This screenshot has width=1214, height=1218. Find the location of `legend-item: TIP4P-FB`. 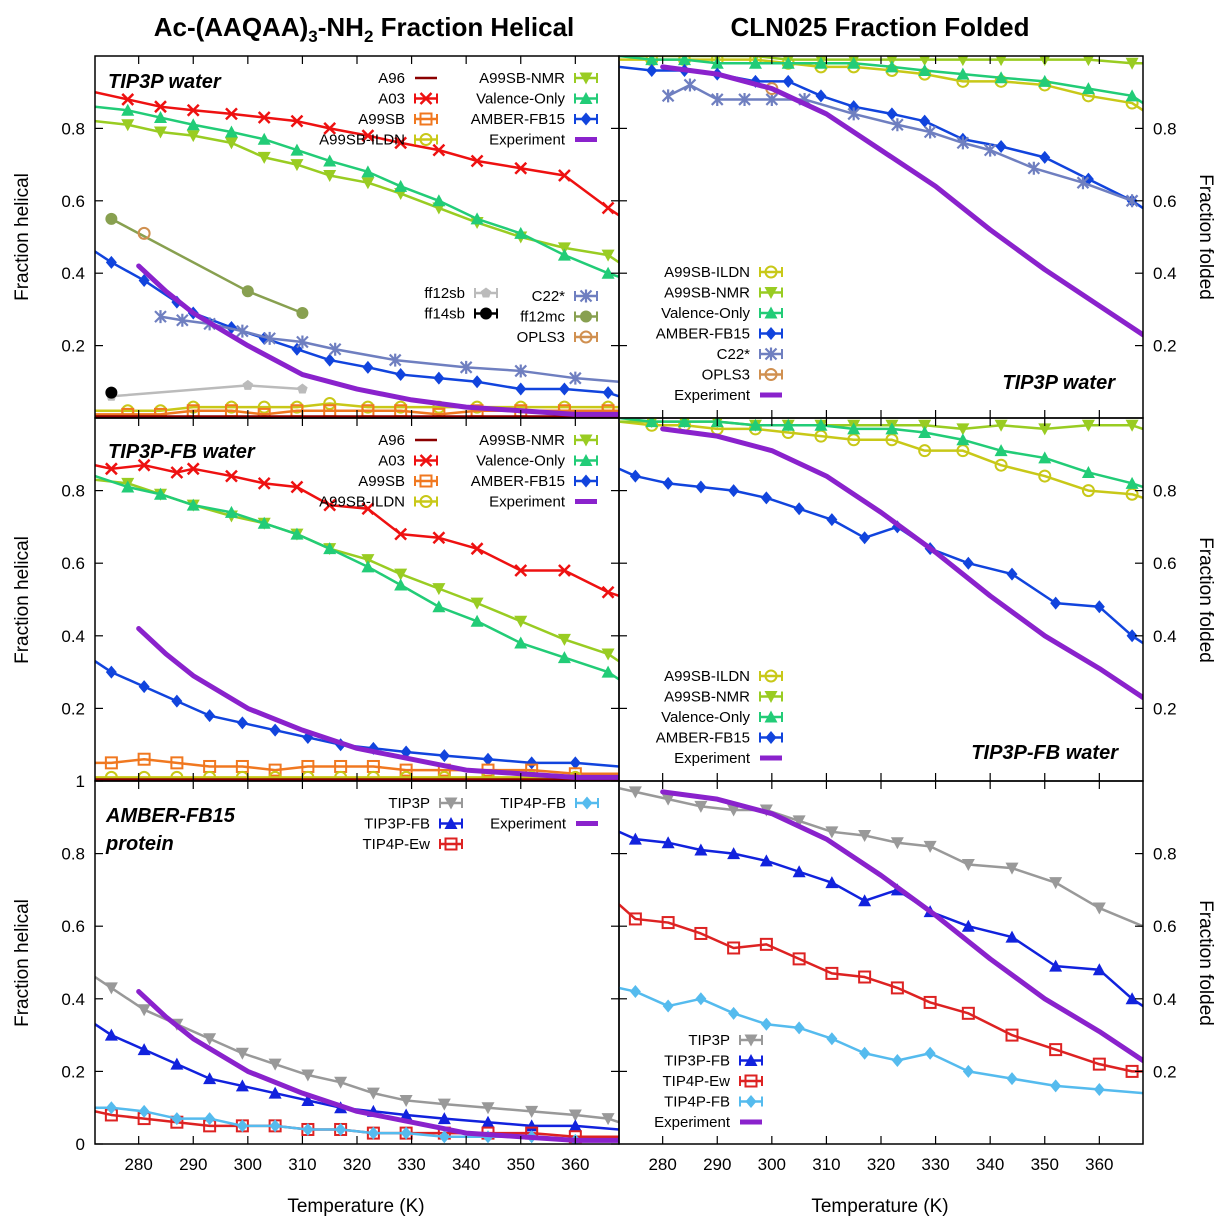

legend-item: TIP4P-FB is located at coordinates (713, 1102).